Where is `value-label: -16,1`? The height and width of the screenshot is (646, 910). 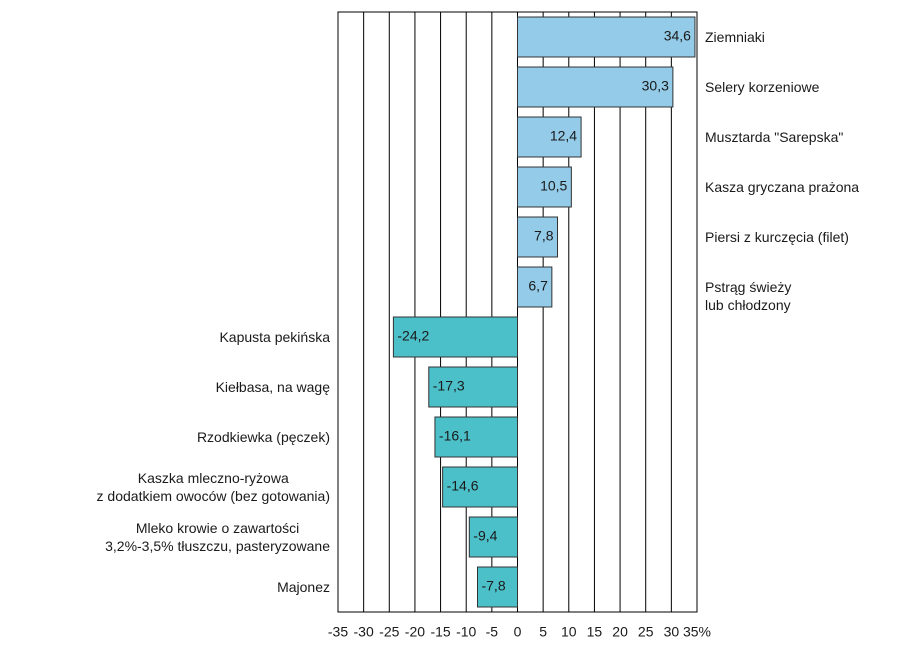 value-label: -16,1 is located at coordinates (455, 436).